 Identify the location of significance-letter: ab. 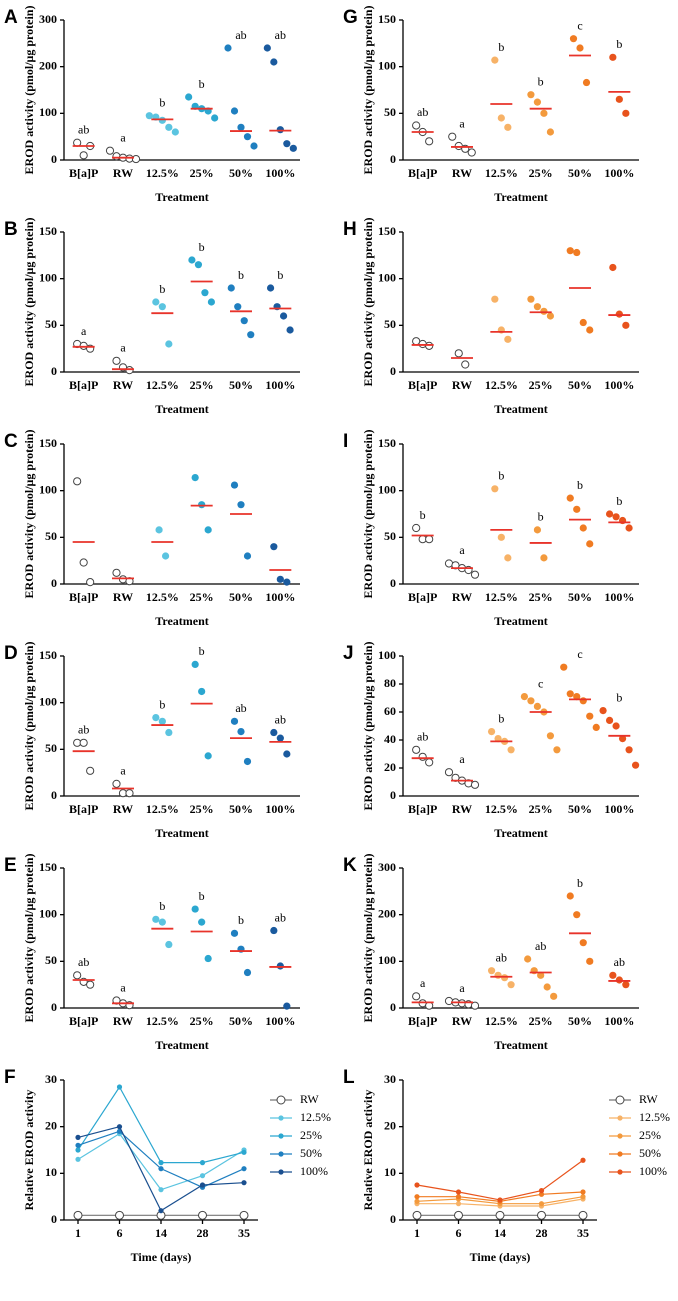
(83, 730).